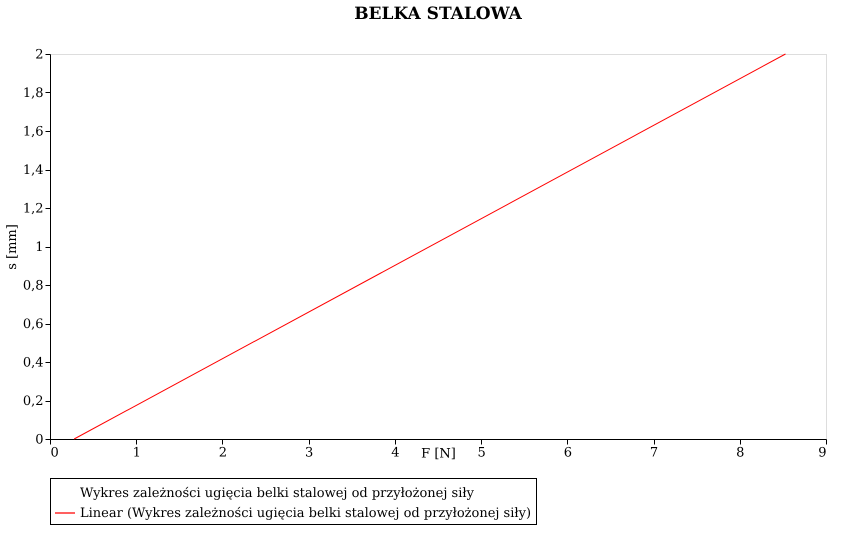 The image size is (866, 549). What do you see at coordinates (33, 209) in the screenshot?
I see `y-tick-label: 1,2` at bounding box center [33, 209].